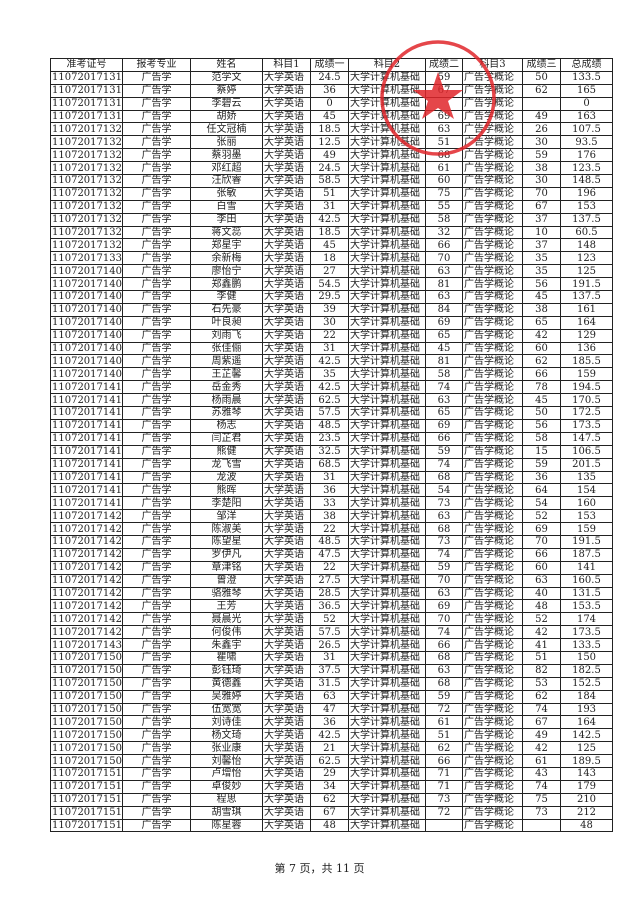 The height and width of the screenshot is (901, 639). I want to click on student-name-cell: 王芷馨, so click(226, 374).